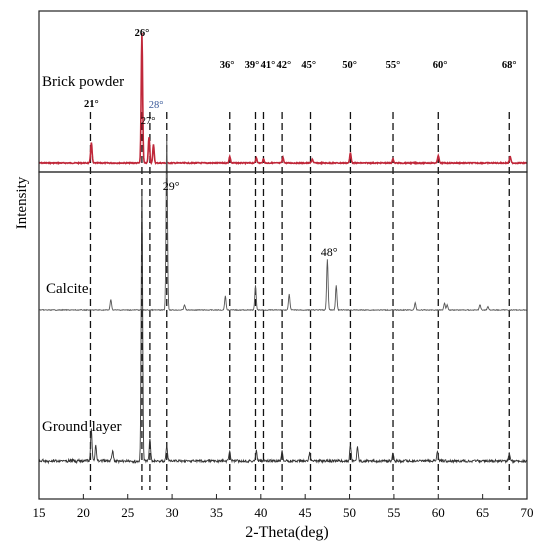 This screenshot has width=545, height=550. Describe the element at coordinates (171, 186) in the screenshot. I see `peak-annotation-13: 29°` at that location.